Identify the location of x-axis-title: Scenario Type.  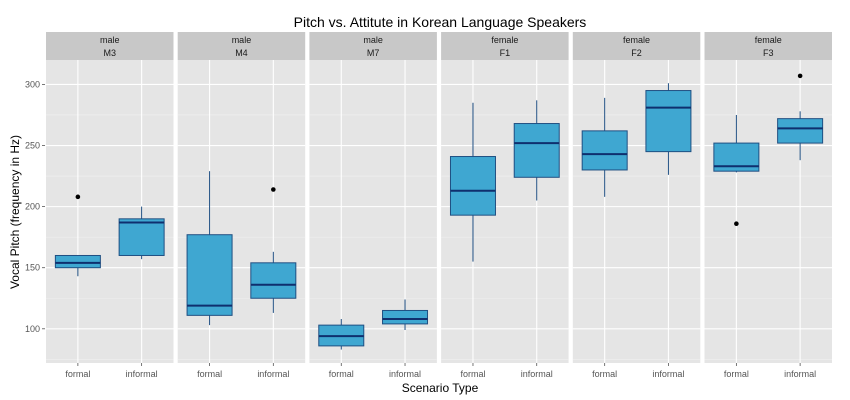
(440, 388).